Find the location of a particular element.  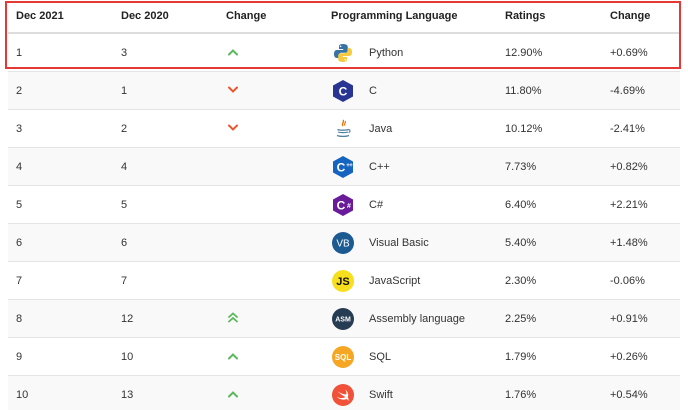

rating-value: 2.30% is located at coordinates (549, 280).